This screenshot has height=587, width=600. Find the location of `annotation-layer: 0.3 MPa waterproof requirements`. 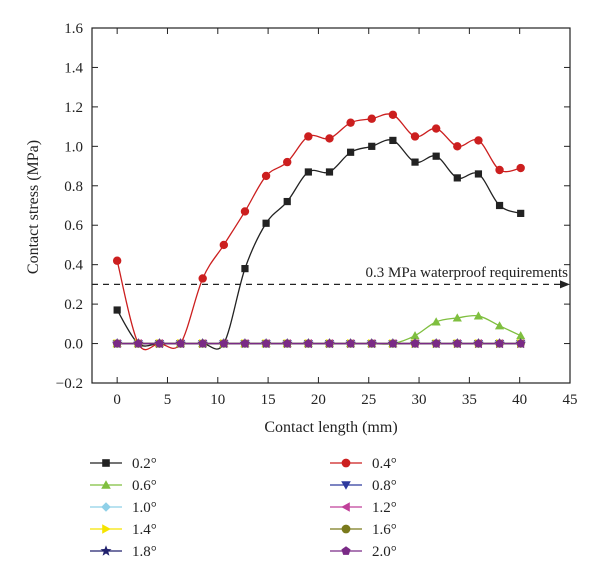

annotation-layer: 0.3 MPa waterproof requirements is located at coordinates (331, 277).